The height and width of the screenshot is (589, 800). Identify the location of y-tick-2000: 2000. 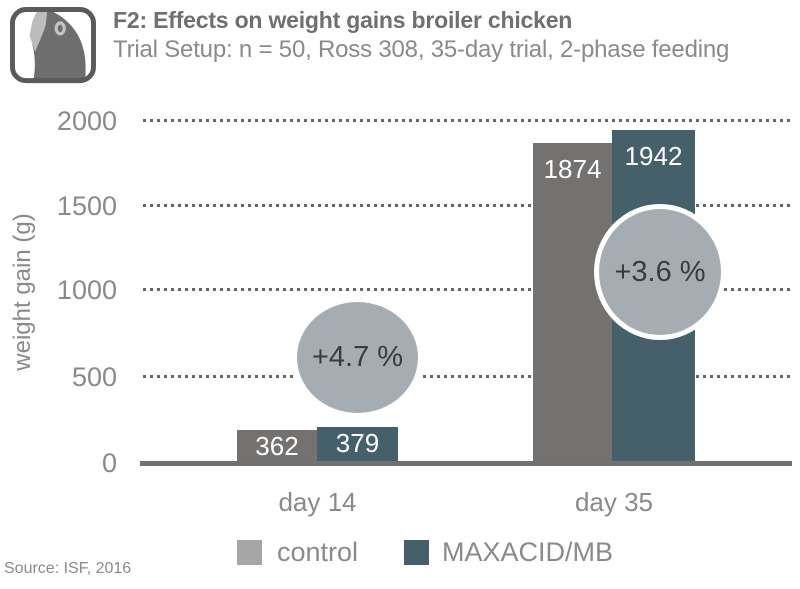
(86, 121).